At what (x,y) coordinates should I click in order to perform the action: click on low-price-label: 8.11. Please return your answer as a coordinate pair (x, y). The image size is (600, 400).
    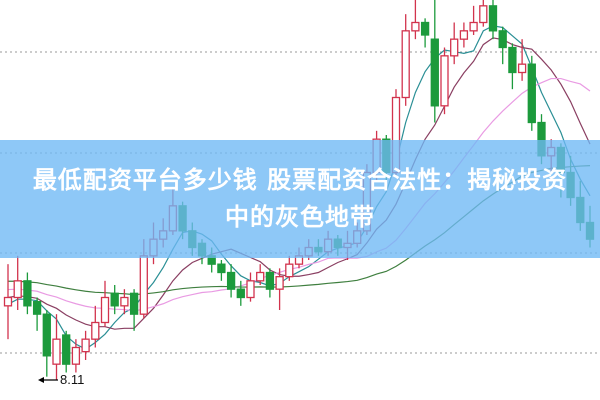
    Looking at the image, I should click on (72, 379).